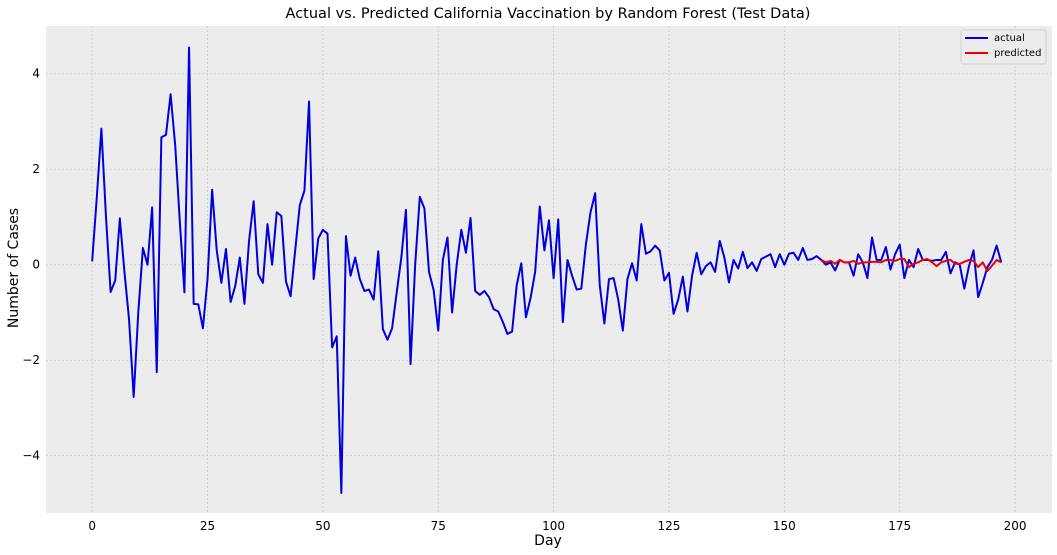 The height and width of the screenshot is (555, 1057). I want to click on x-axis-ticks: 0 25 50 75 100 125 150 175 200, so click(557, 526).